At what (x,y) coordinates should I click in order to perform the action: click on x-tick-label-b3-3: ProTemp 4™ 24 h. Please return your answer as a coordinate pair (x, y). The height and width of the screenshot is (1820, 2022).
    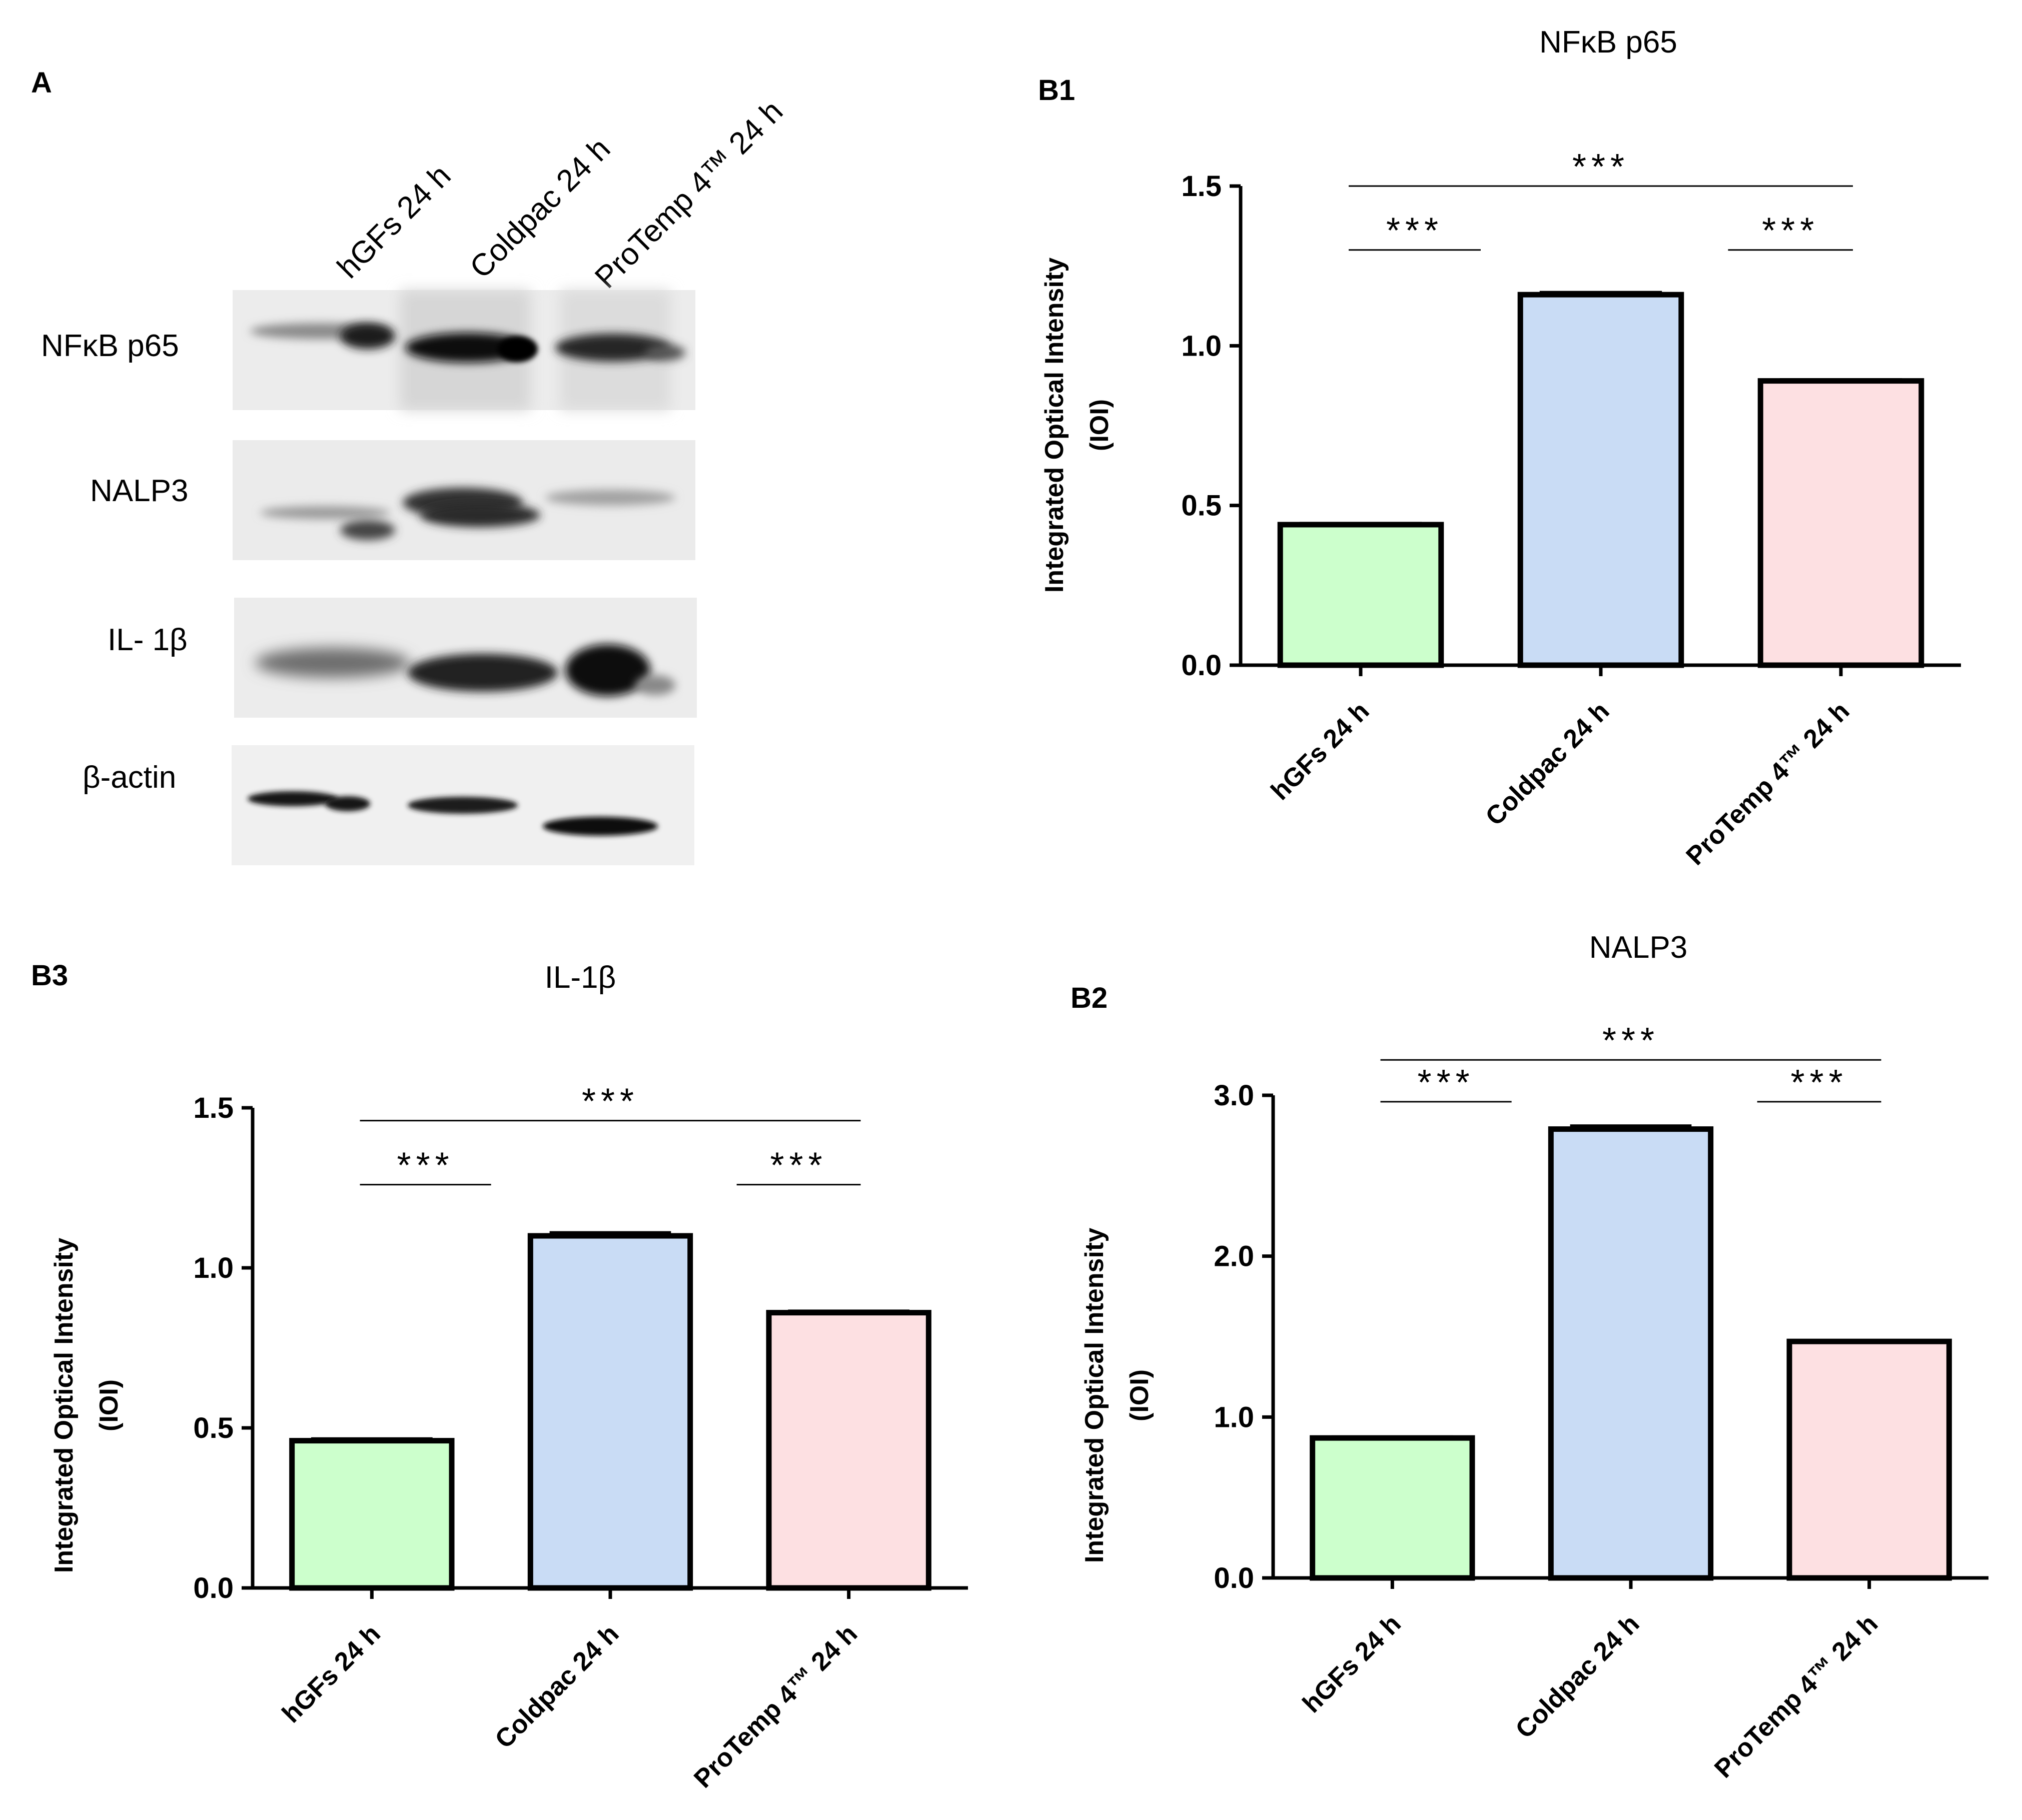
    Looking at the image, I should click on (776, 1706).